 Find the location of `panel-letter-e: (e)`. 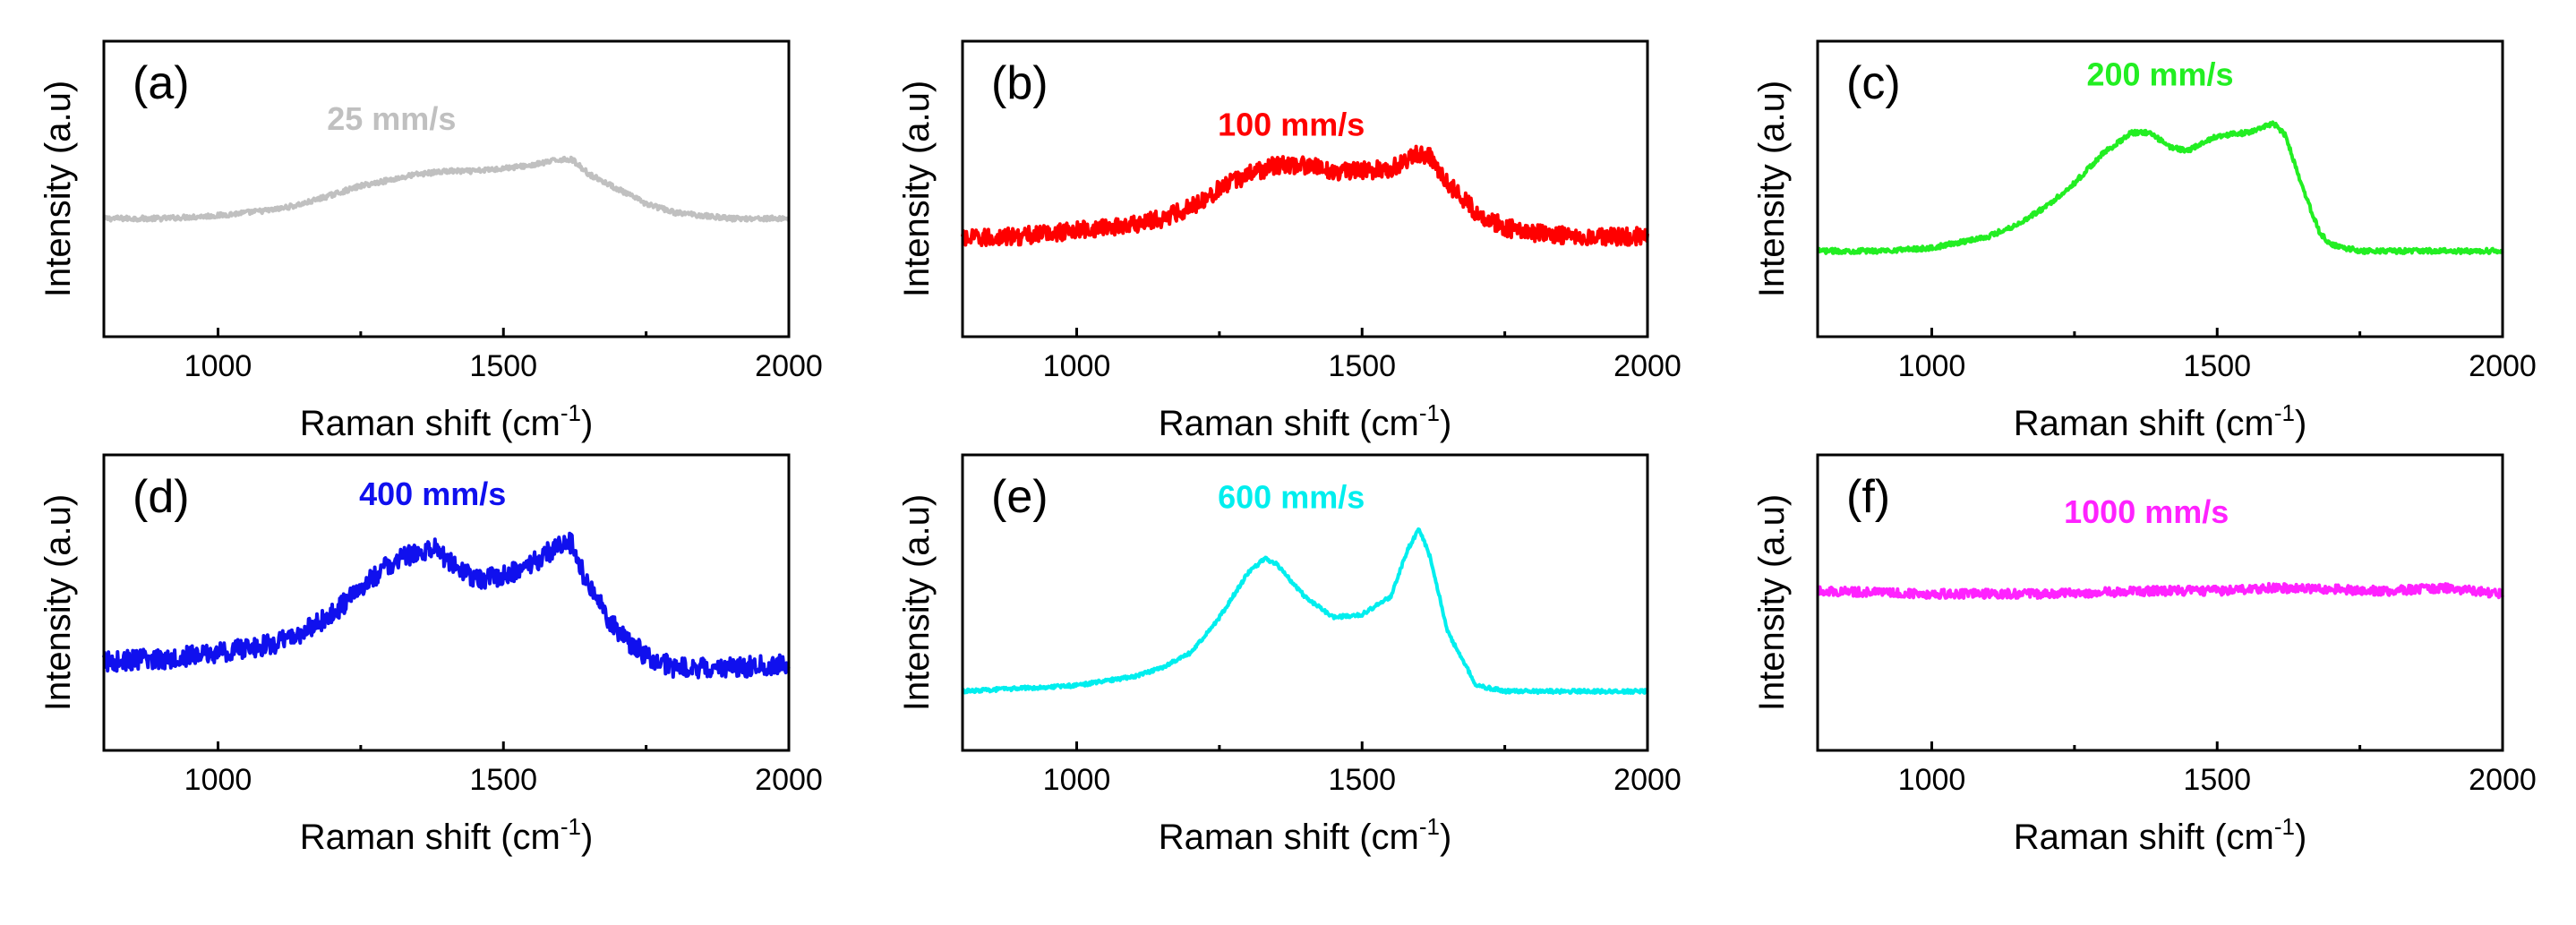

panel-letter-e: (e) is located at coordinates (1020, 497).